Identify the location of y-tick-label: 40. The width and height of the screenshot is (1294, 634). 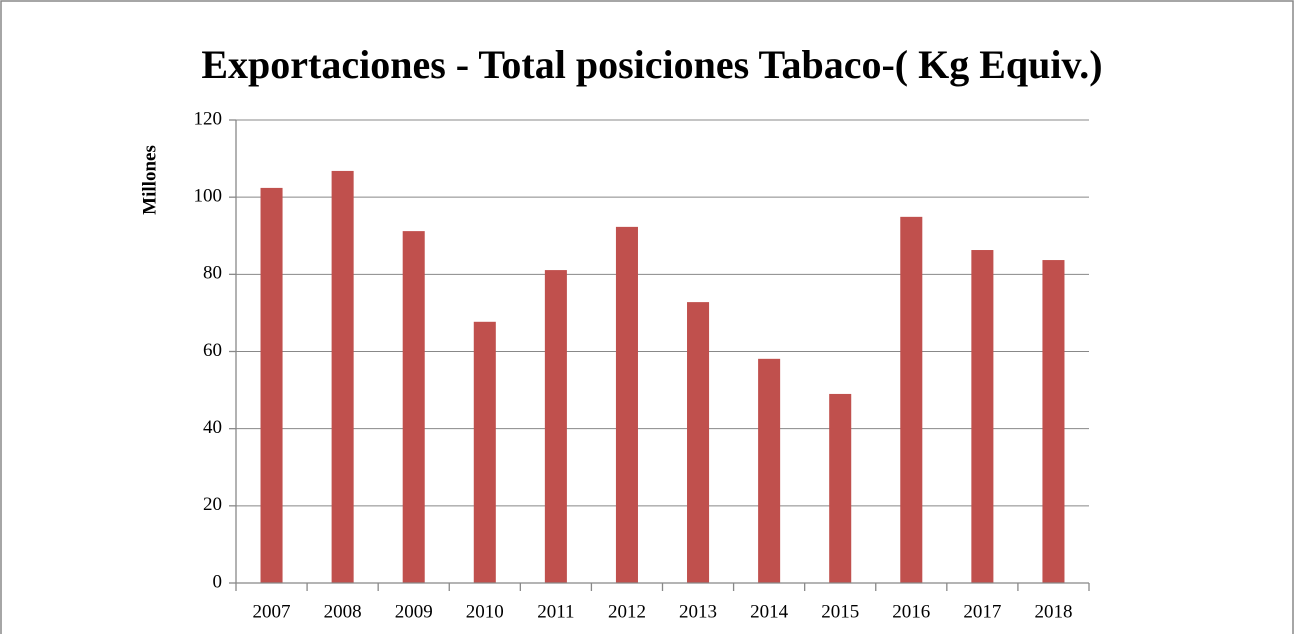
(212, 427).